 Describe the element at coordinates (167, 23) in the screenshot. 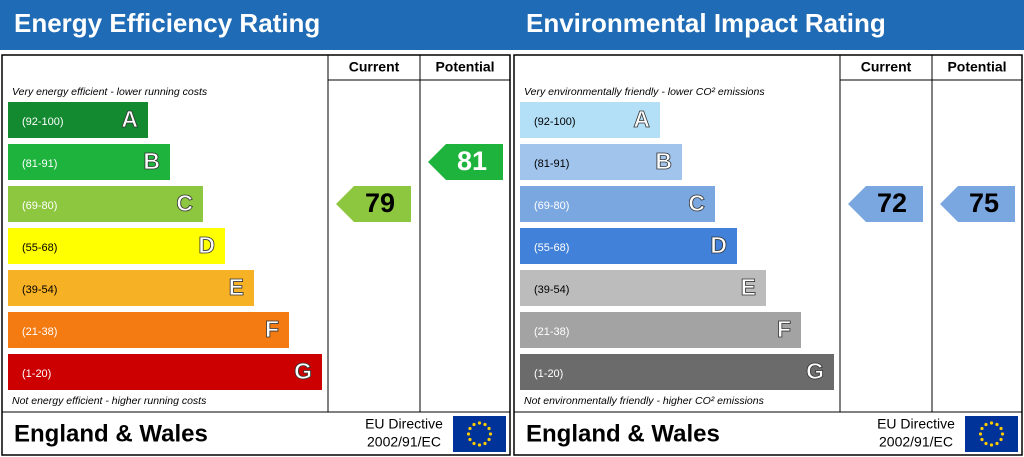

I see `panel-title: Energy Efficiency Rating` at that location.